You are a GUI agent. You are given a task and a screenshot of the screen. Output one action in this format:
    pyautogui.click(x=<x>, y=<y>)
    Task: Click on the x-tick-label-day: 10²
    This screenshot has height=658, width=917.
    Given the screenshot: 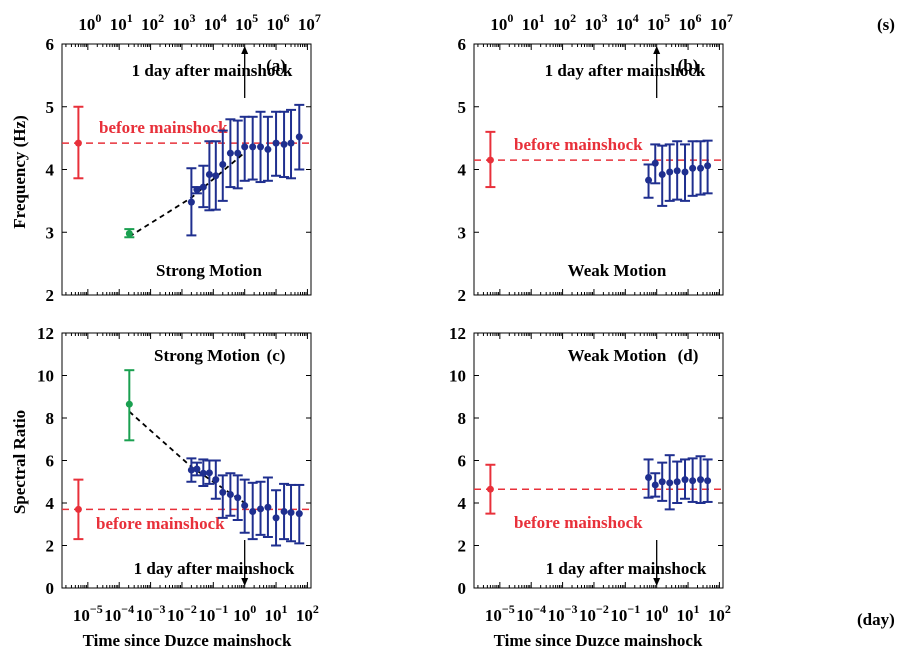 What is the action you would take?
    pyautogui.click(x=719, y=613)
    